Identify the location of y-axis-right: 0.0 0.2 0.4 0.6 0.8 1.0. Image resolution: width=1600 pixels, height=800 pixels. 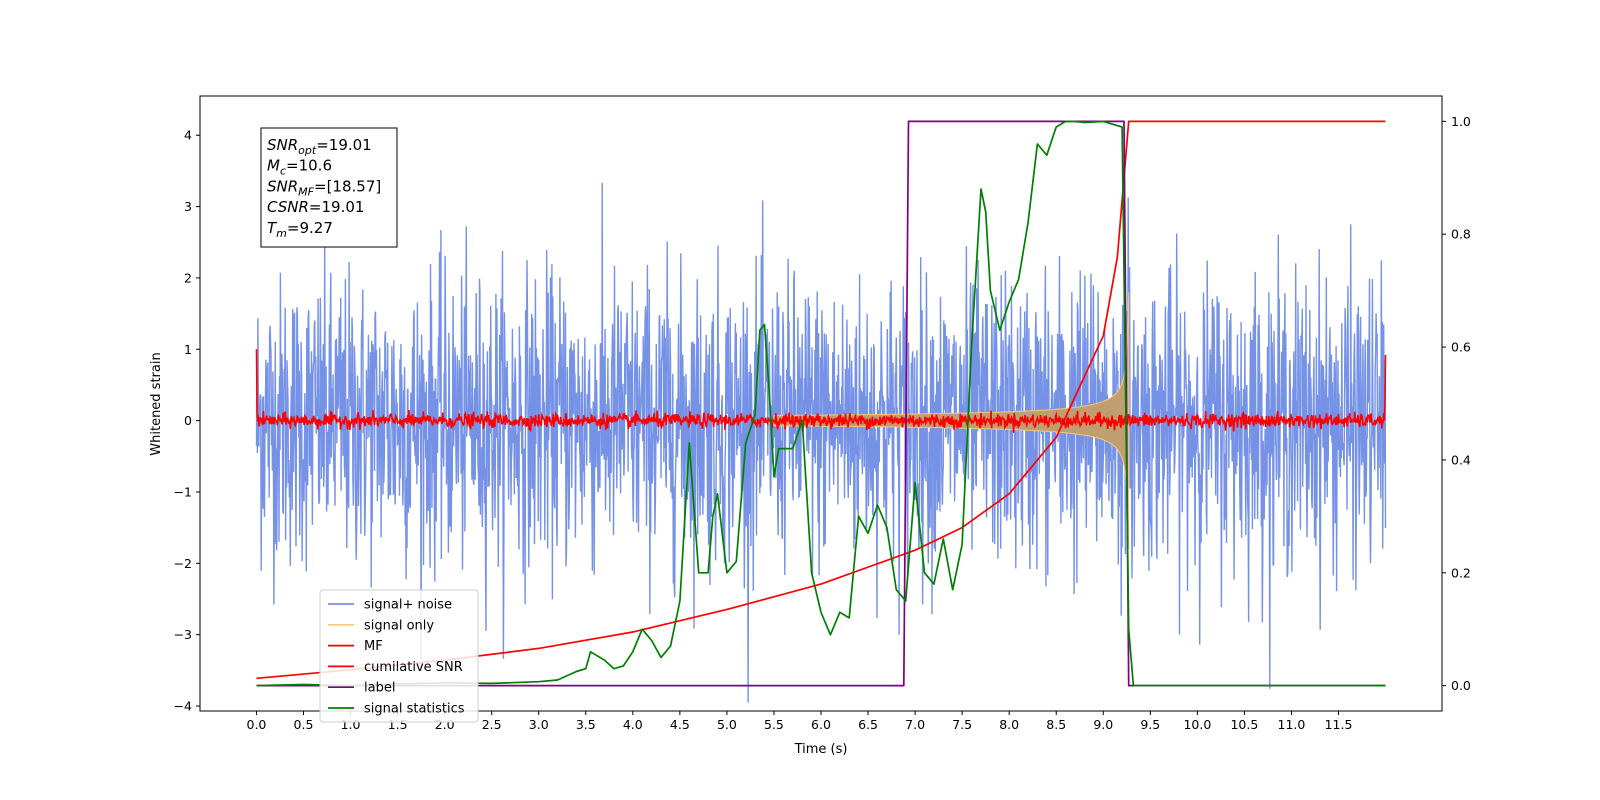
(1456, 403).